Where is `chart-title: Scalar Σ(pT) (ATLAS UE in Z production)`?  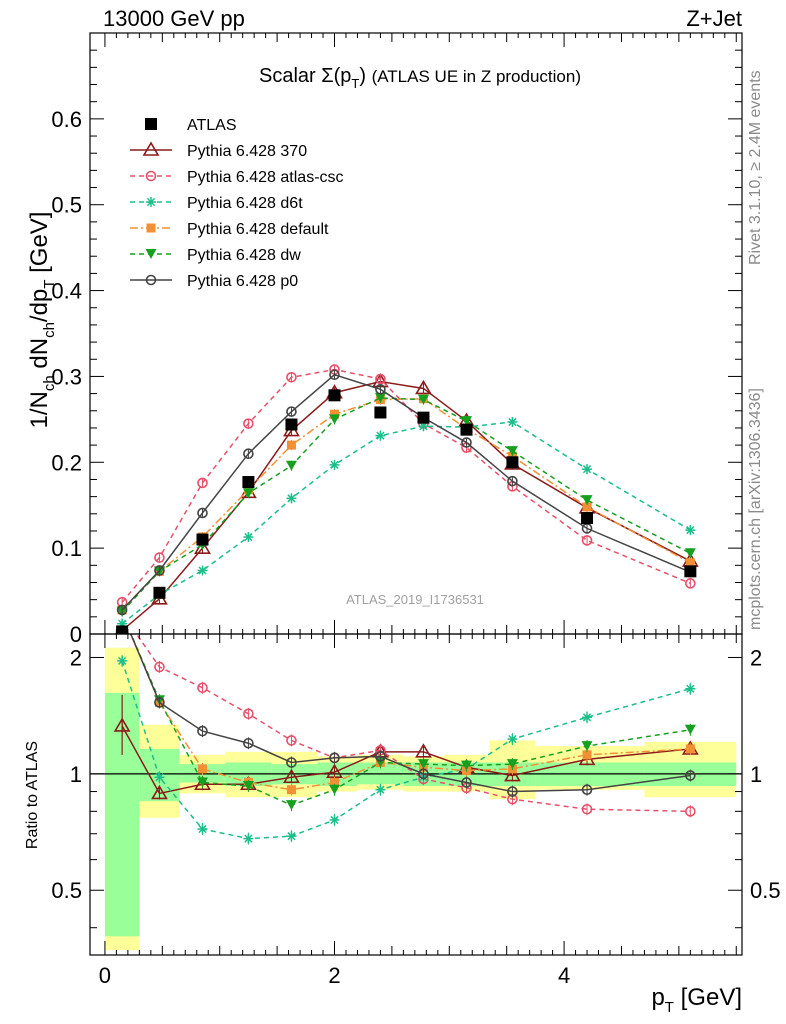 chart-title: Scalar Σ(pT) (ATLAS UE in Z production) is located at coordinates (420, 78).